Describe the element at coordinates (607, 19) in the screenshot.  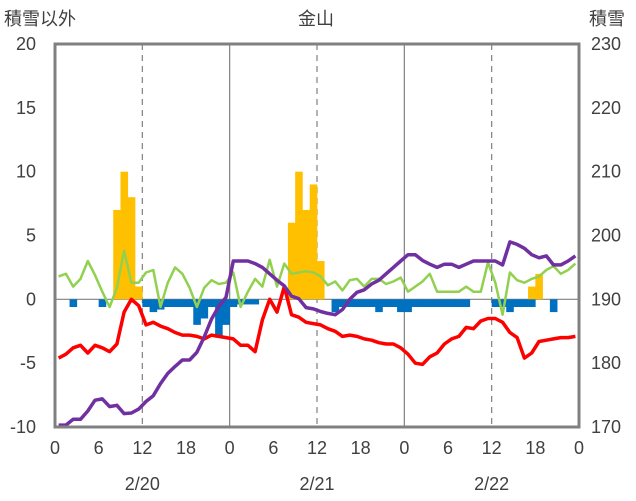
I see `right-axis-label: 積雪` at that location.